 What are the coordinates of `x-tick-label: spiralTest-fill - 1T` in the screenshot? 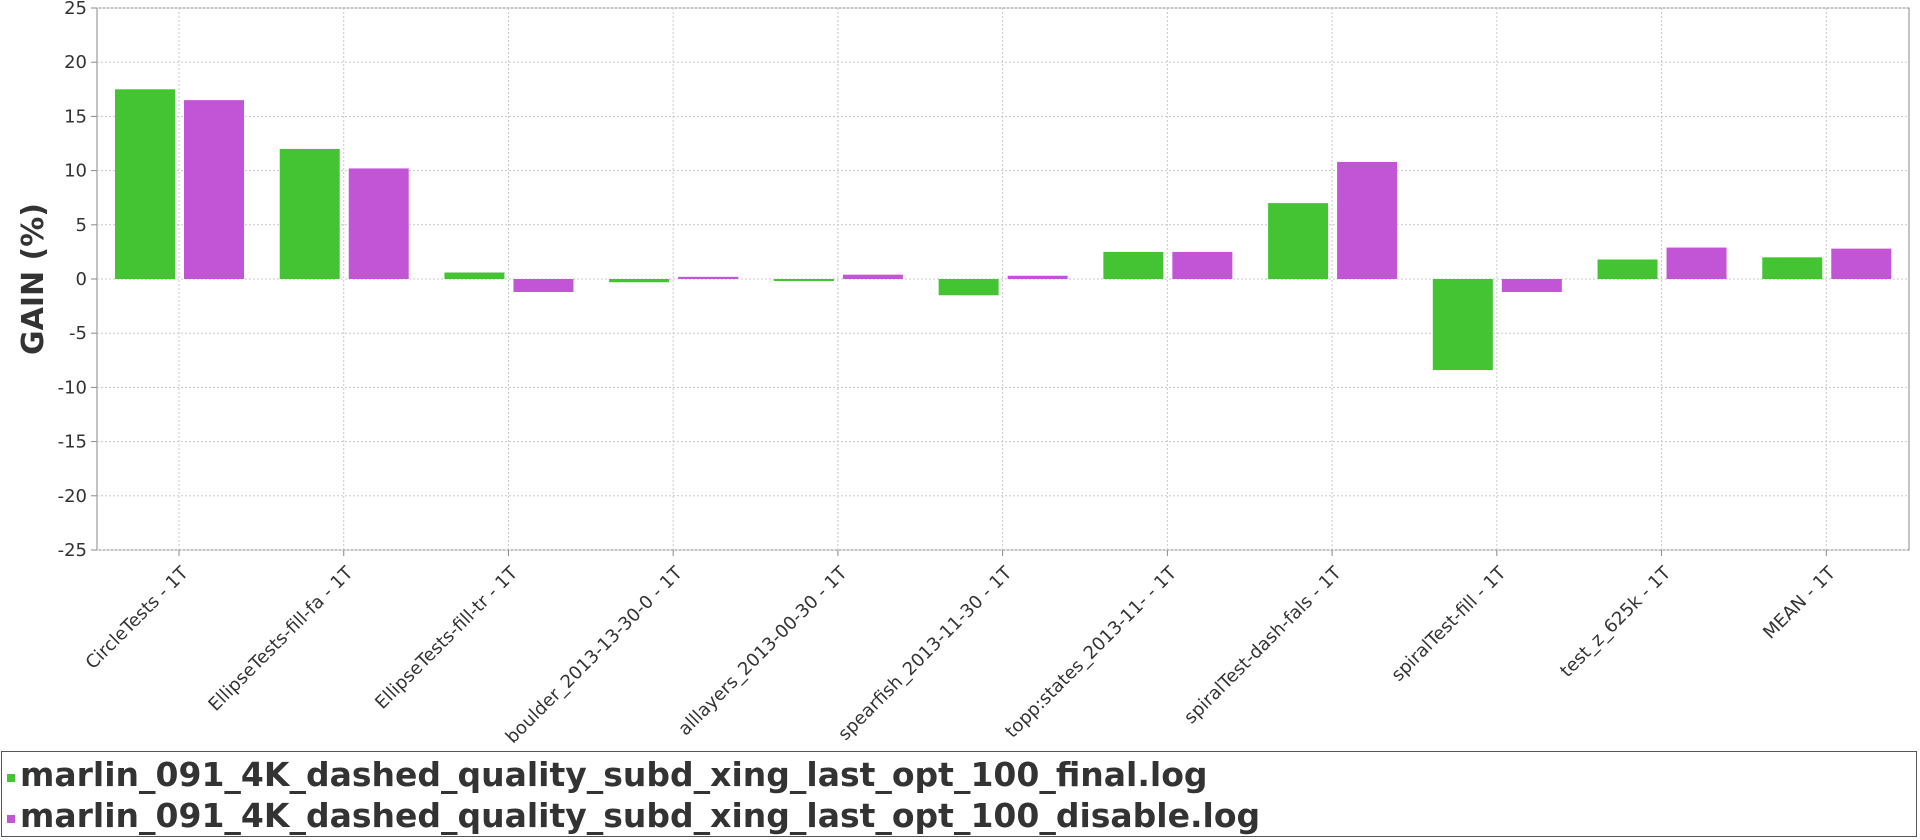 It's located at (1449, 624).